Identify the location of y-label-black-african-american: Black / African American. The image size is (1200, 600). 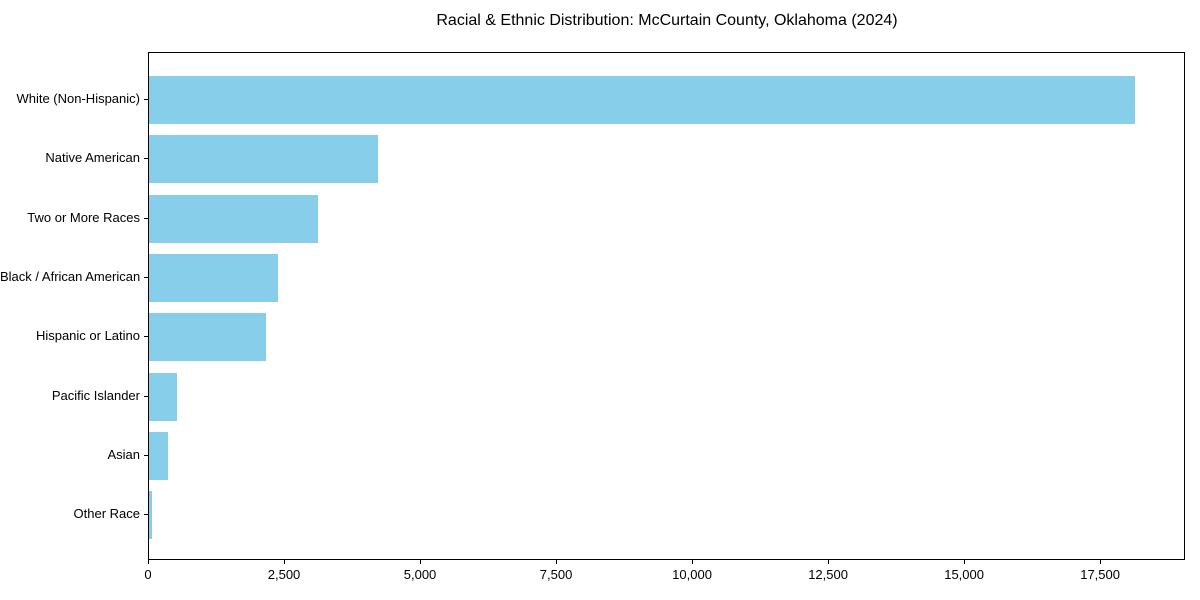
(70, 276).